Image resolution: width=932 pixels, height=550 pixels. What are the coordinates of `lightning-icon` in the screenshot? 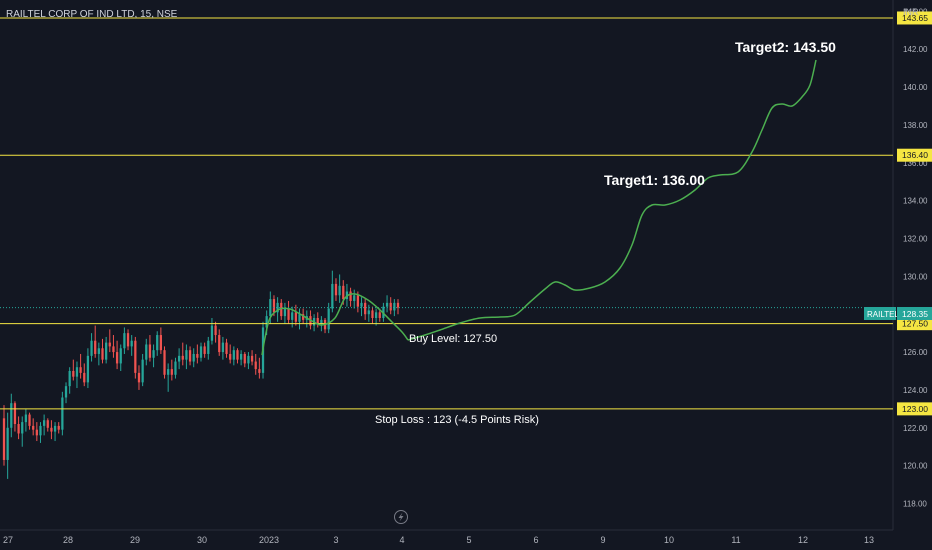 It's located at (401, 517).